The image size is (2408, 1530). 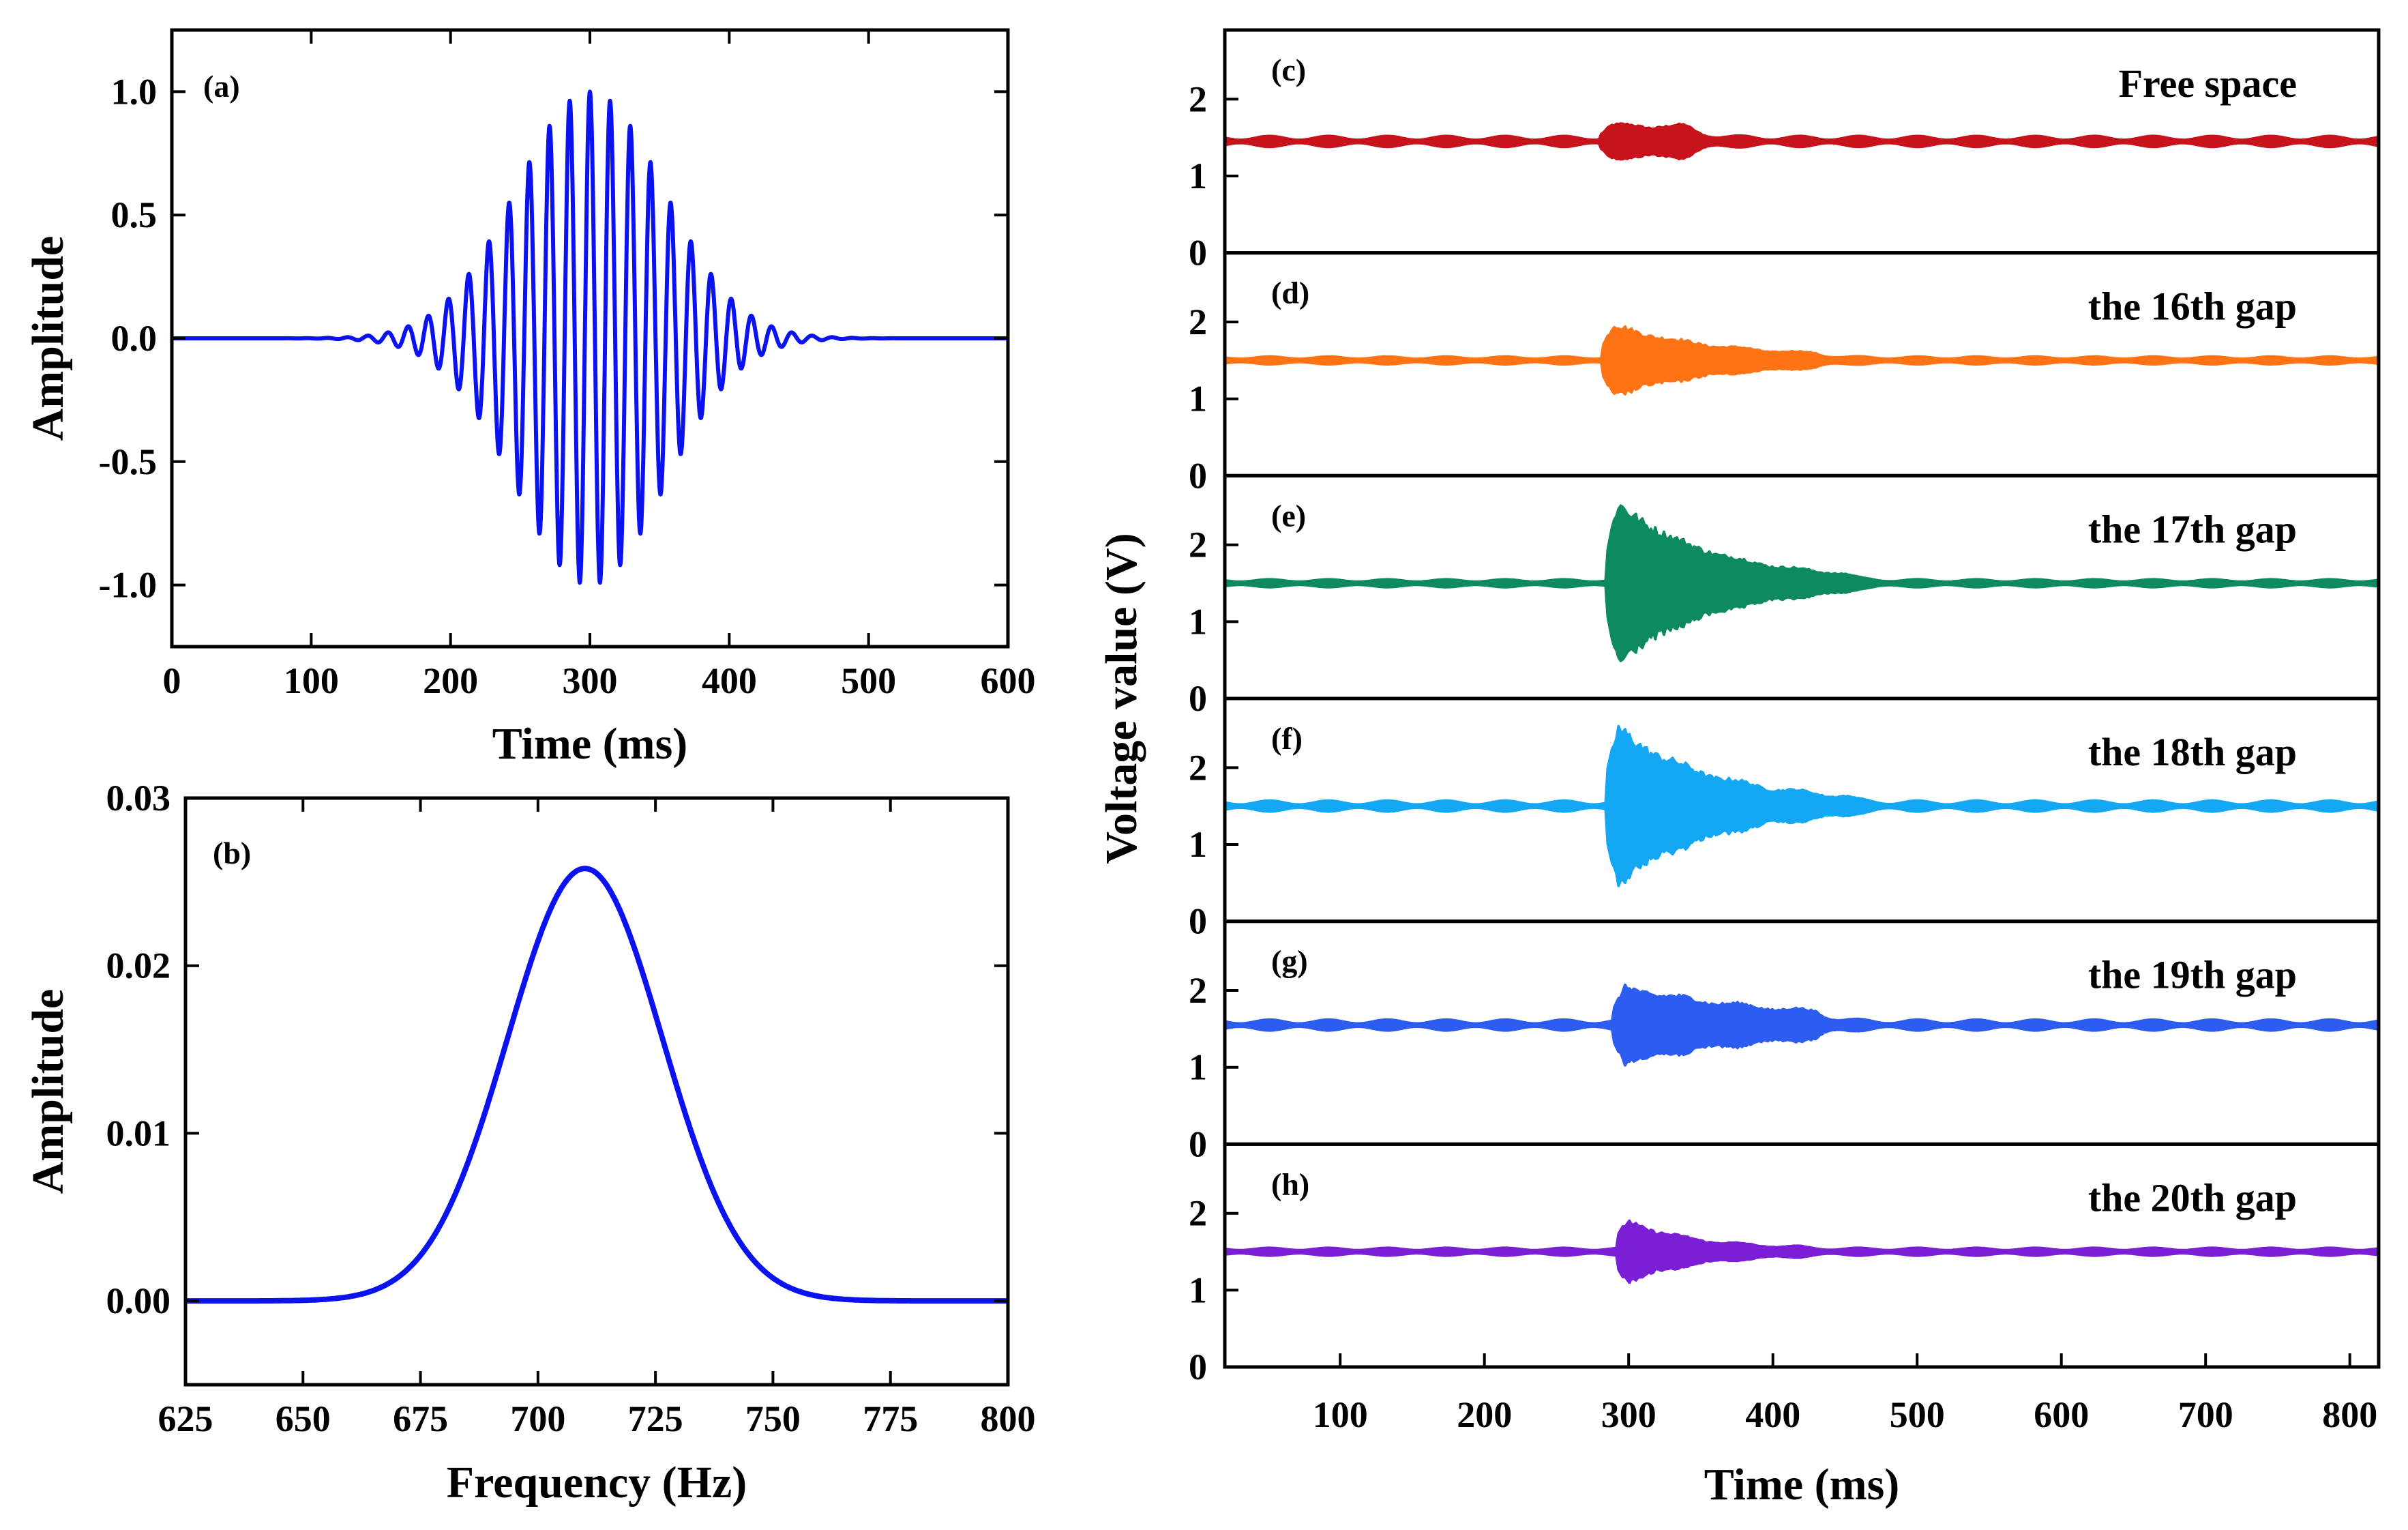 I want to click on panel-a-ytick-label: 1.0, so click(x=134, y=91).